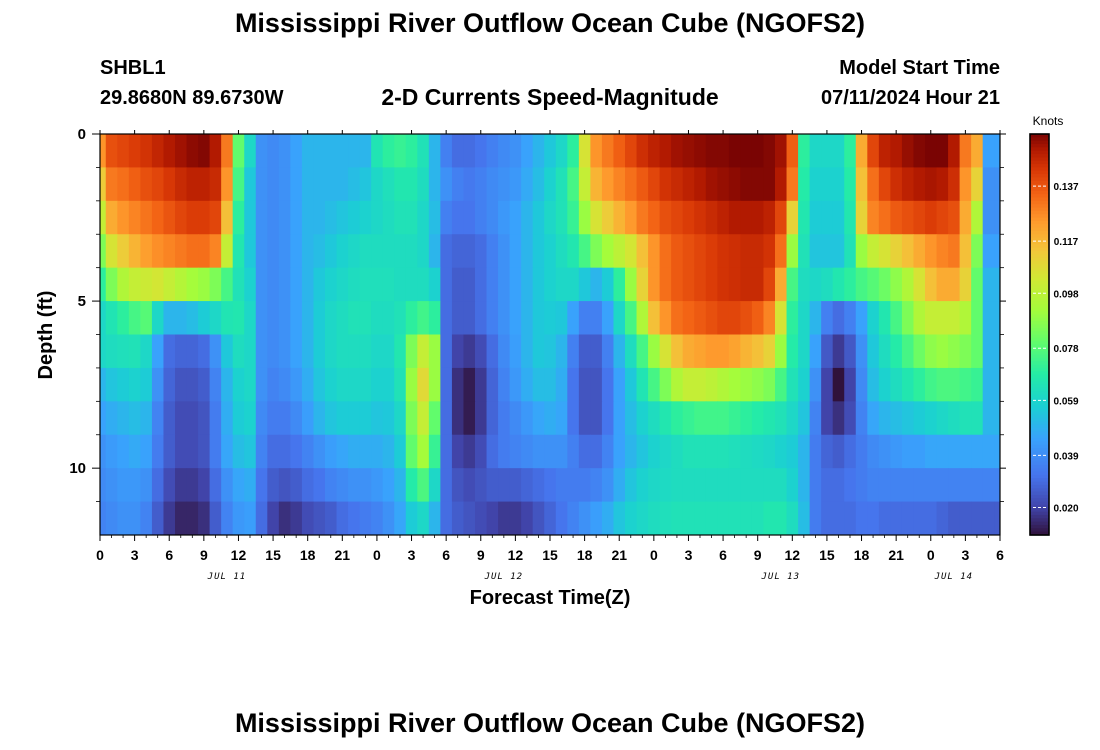 This screenshot has height=750, width=1100. What do you see at coordinates (1048, 121) in the screenshot?
I see `colorbar-unit: Knots` at bounding box center [1048, 121].